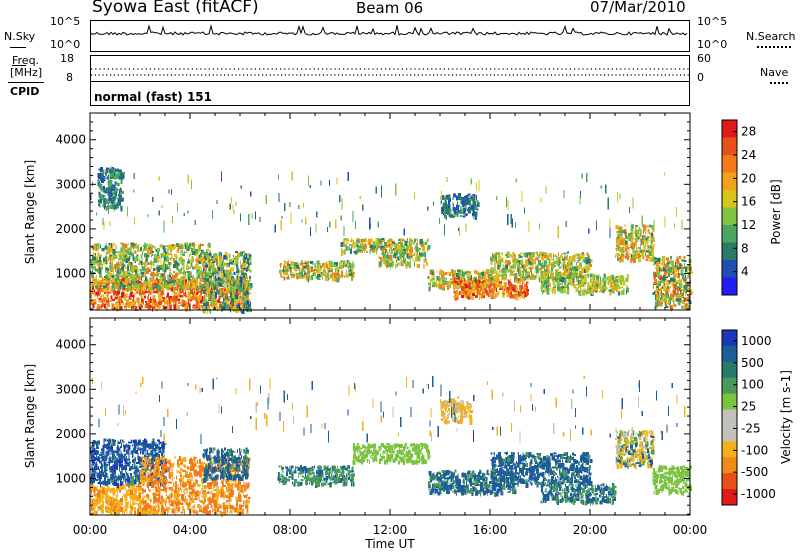 The width and height of the screenshot is (800, 554). I want to click on noise-left-tick-low: 10^0, so click(65, 44).